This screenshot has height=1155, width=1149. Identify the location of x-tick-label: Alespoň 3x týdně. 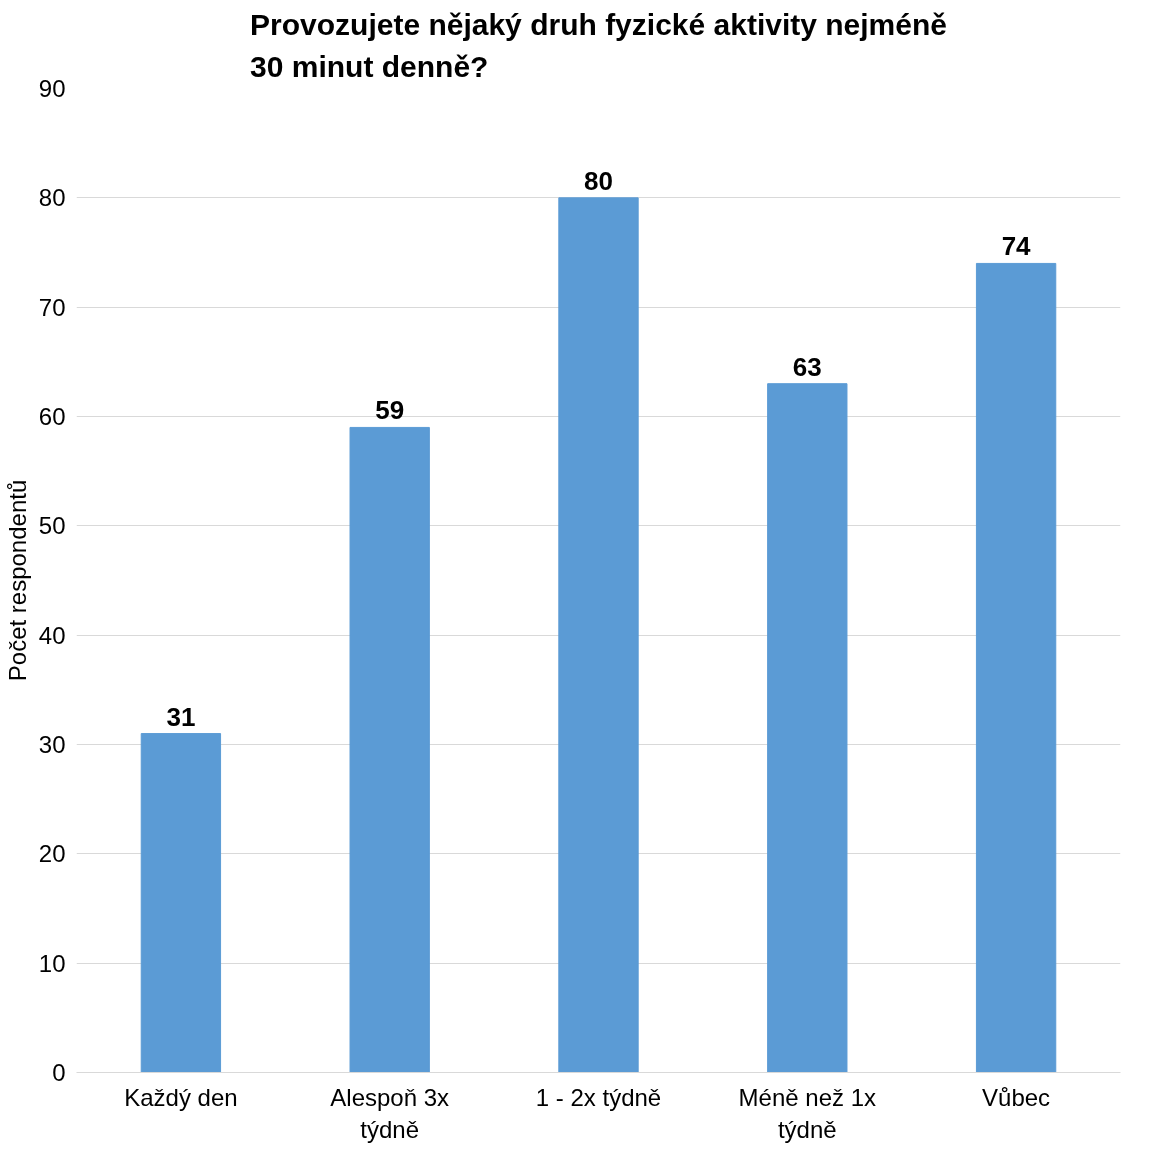
(390, 1113).